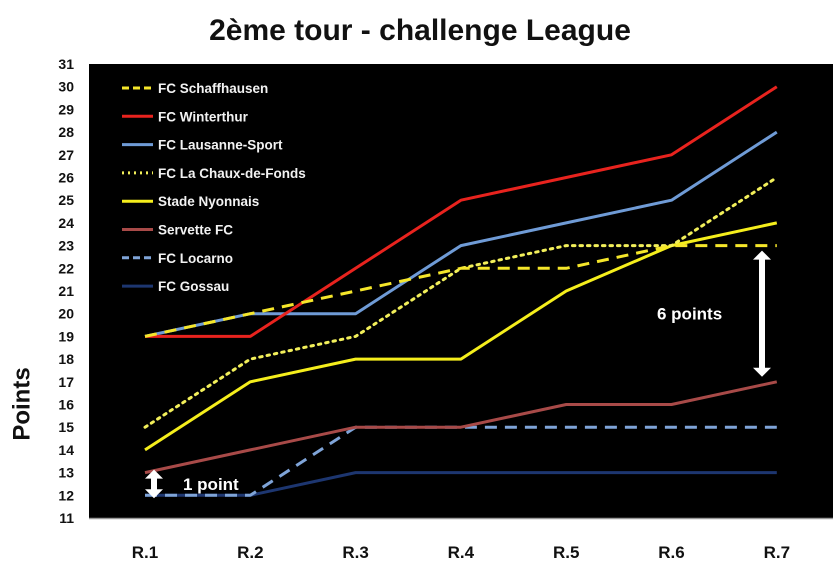 This screenshot has height=581, width=840. I want to click on legend-item: FC La Chaux-de-Fonds, so click(214, 173).